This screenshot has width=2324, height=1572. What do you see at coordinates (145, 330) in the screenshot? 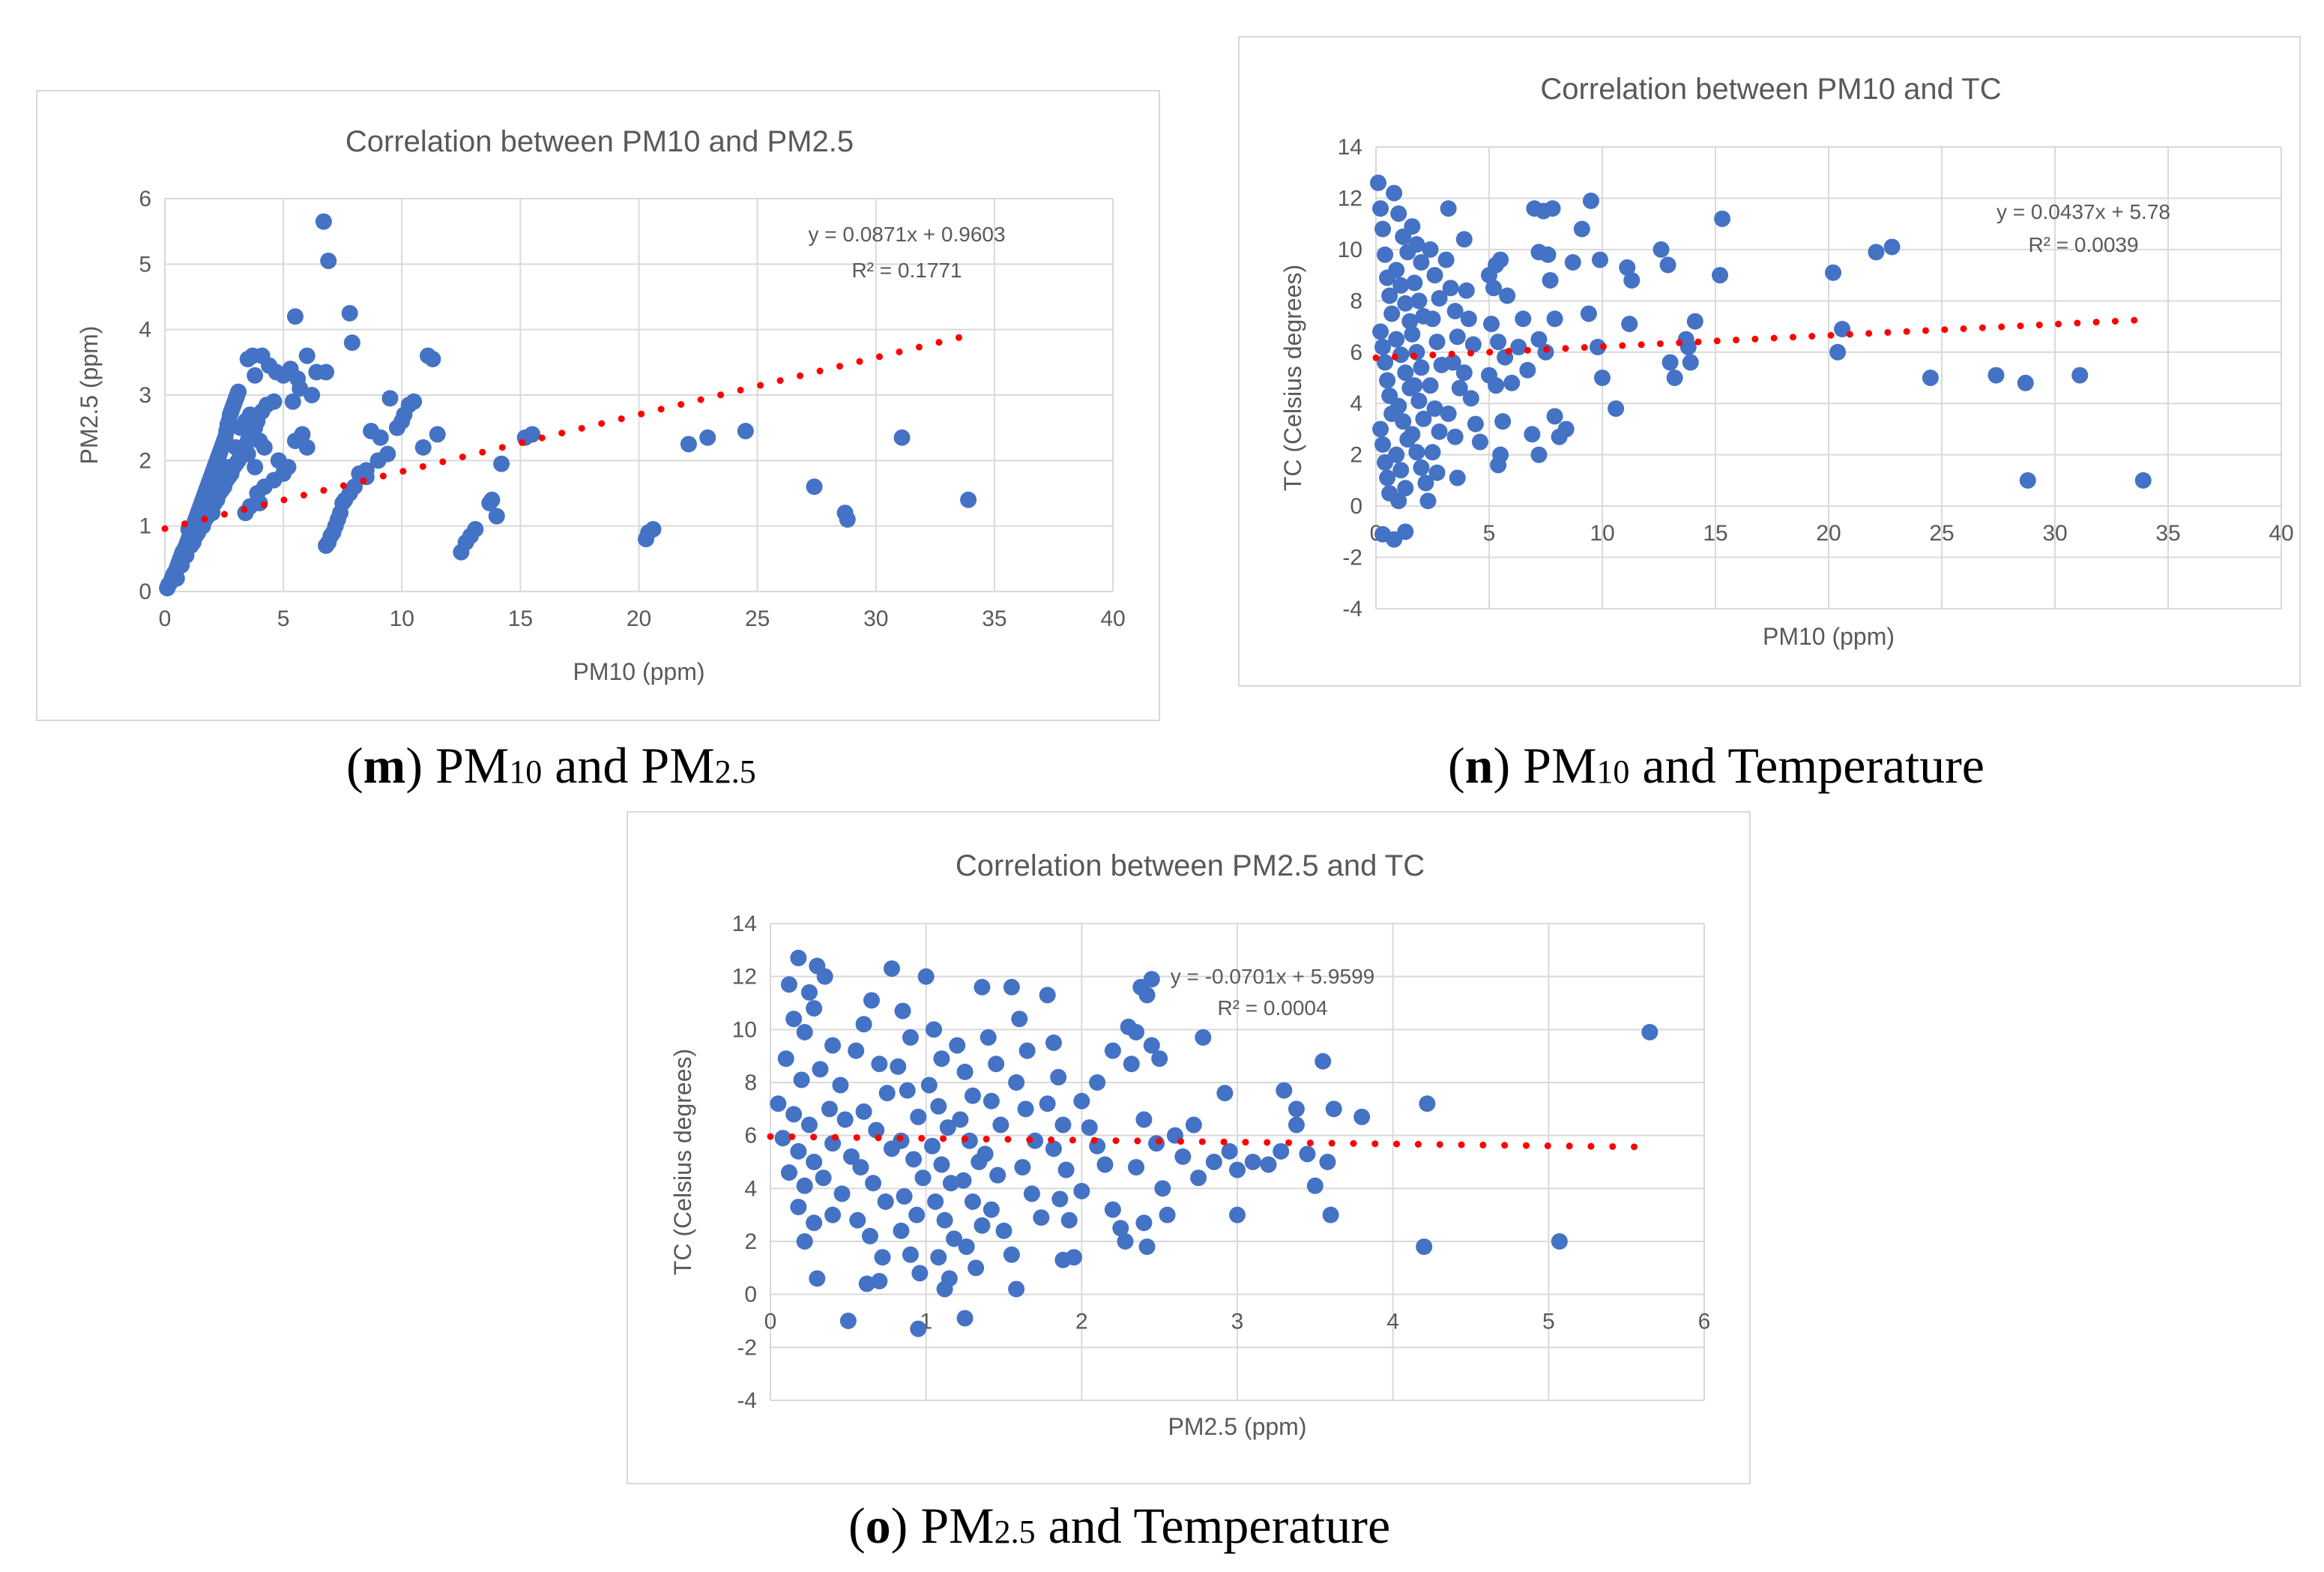
I see `y-tick-label: 4` at bounding box center [145, 330].